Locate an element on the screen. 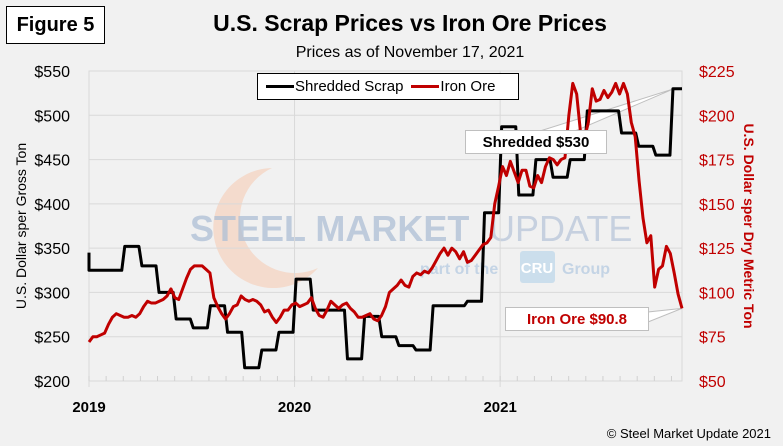  watermark-brand-light: UPDATE is located at coordinates (560, 228).